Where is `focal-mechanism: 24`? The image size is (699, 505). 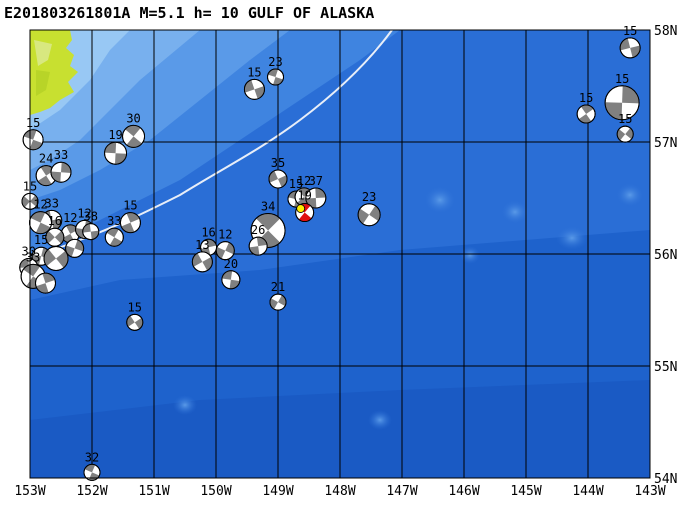
focal-mechanism: 24 is located at coordinates (46, 169).